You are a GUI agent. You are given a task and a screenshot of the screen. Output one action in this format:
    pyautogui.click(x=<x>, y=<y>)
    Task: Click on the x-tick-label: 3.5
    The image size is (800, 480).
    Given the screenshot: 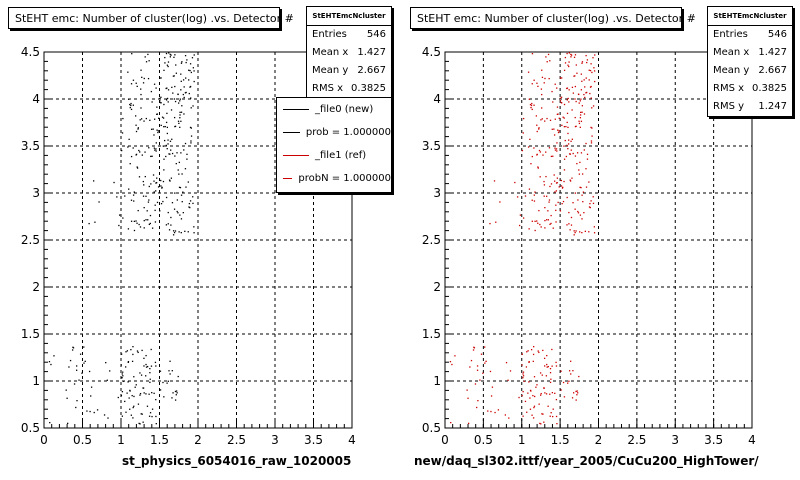 What is the action you would take?
    pyautogui.click(x=713, y=440)
    